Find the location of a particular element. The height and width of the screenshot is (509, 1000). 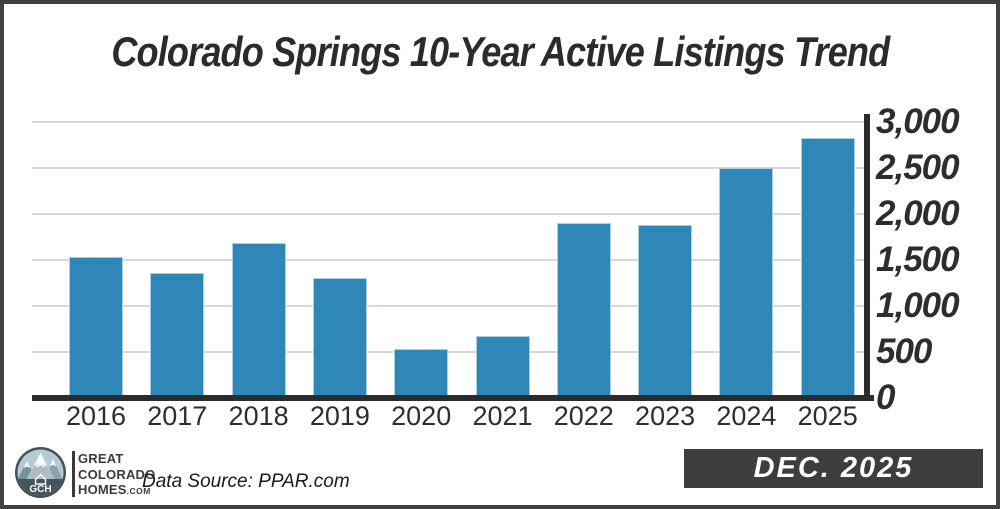

bar-2023 is located at coordinates (665, 311).